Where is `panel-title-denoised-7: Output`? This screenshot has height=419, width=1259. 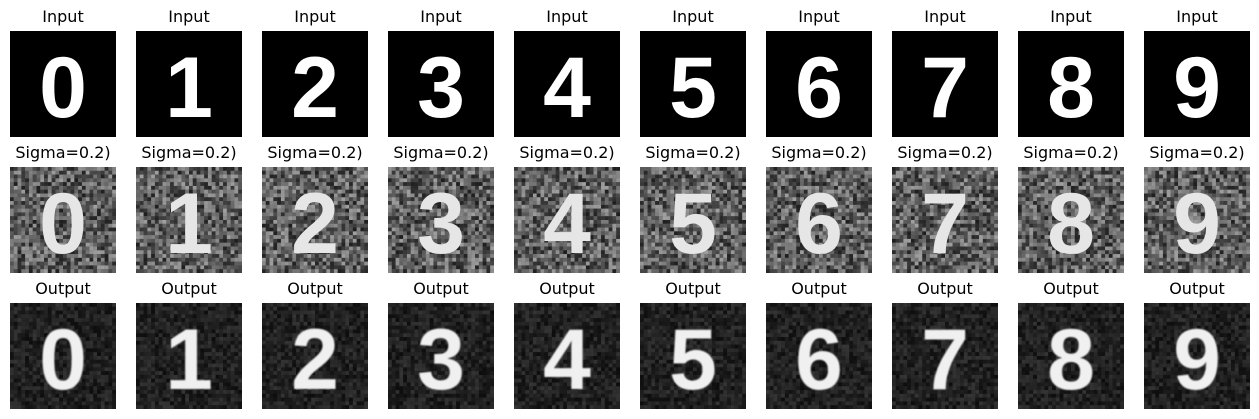 panel-title-denoised-7: Output is located at coordinates (945, 288).